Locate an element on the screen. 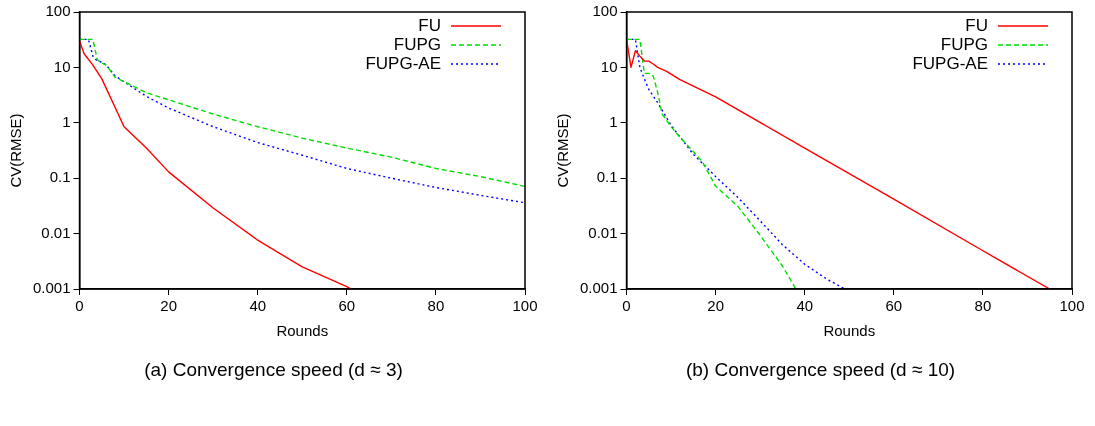 The height and width of the screenshot is (426, 1095). text: (a) Convergence speed (d ≈ 3) is located at coordinates (273, 370).